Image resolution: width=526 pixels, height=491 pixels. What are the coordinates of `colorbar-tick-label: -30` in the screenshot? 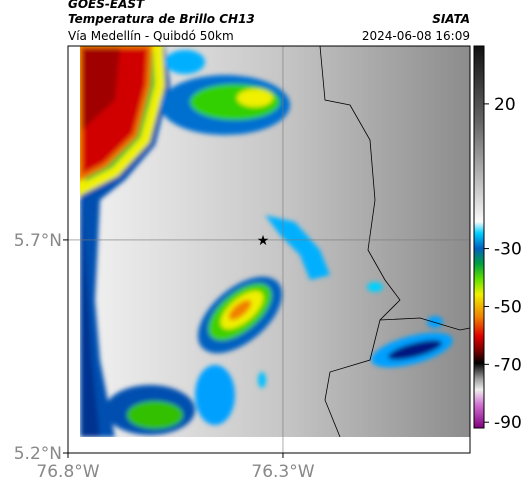 It's located at (508, 250).